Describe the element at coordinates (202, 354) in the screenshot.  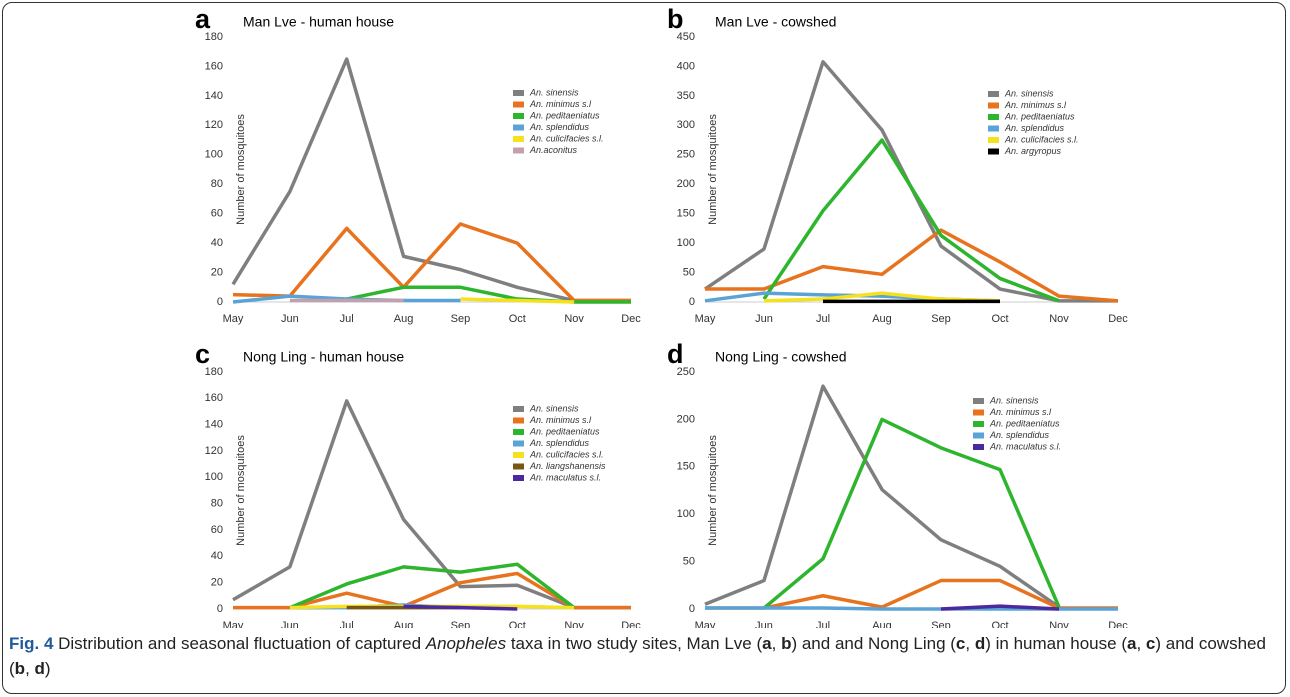
I see `panel-label: c` at that location.